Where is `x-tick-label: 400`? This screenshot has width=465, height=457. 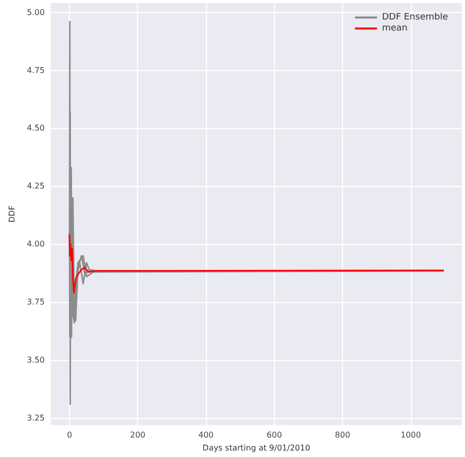 x-tick-label: 400 is located at coordinates (206, 435).